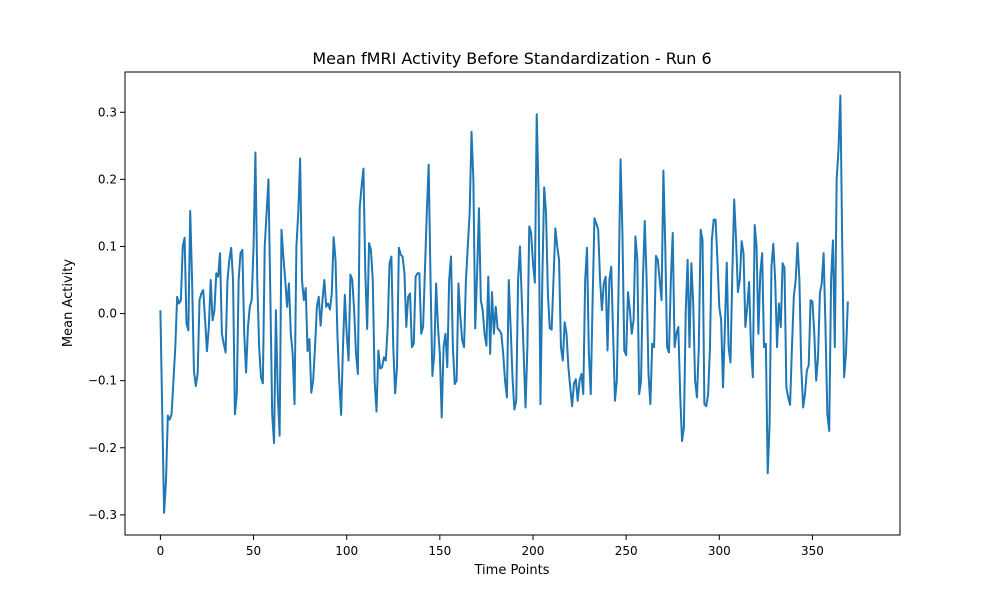  I want to click on x-tick-label: 0, so click(161, 551).